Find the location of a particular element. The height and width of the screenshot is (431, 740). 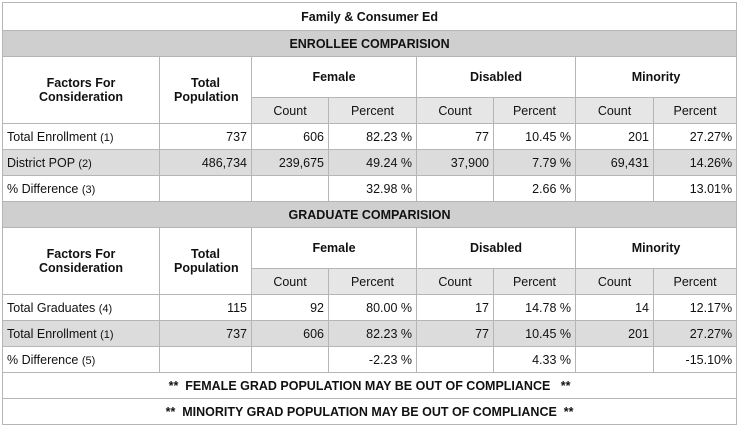

row-ref: (3) is located at coordinates (88, 189).